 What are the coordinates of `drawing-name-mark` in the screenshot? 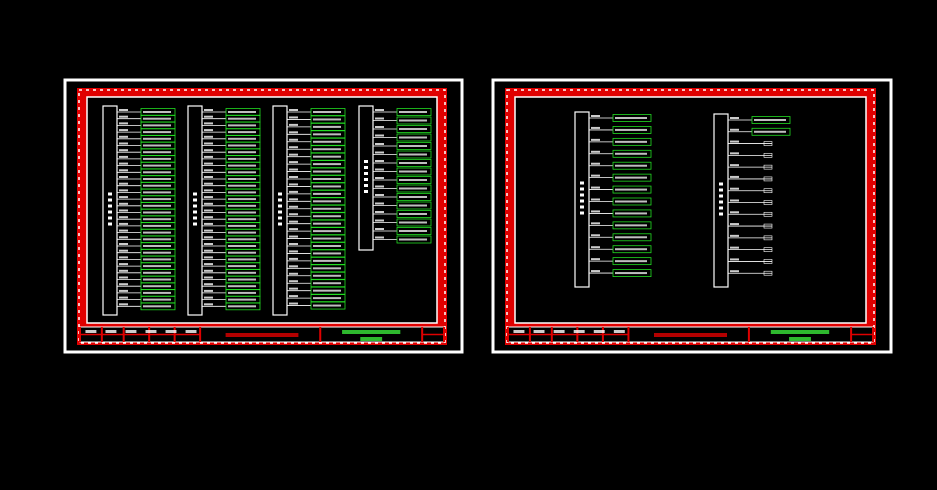 It's located at (800, 332).